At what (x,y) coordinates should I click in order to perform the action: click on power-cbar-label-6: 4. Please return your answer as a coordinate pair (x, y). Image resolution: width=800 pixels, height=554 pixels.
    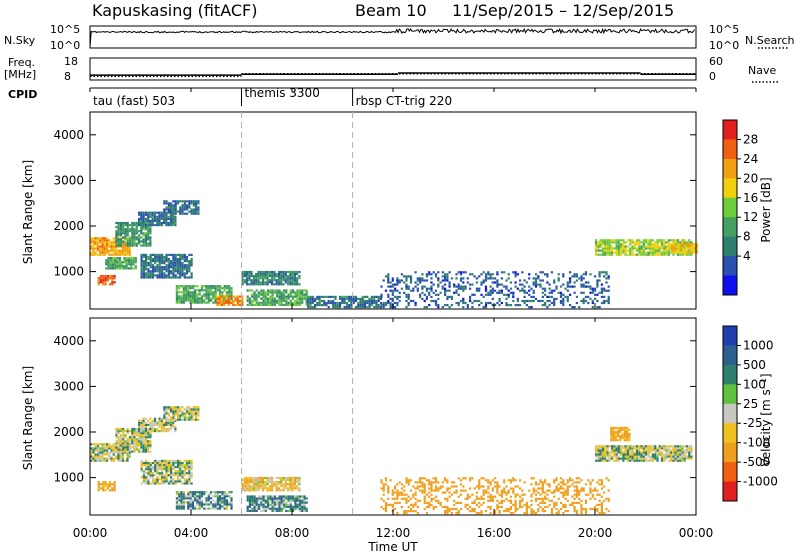
    Looking at the image, I should click on (747, 256).